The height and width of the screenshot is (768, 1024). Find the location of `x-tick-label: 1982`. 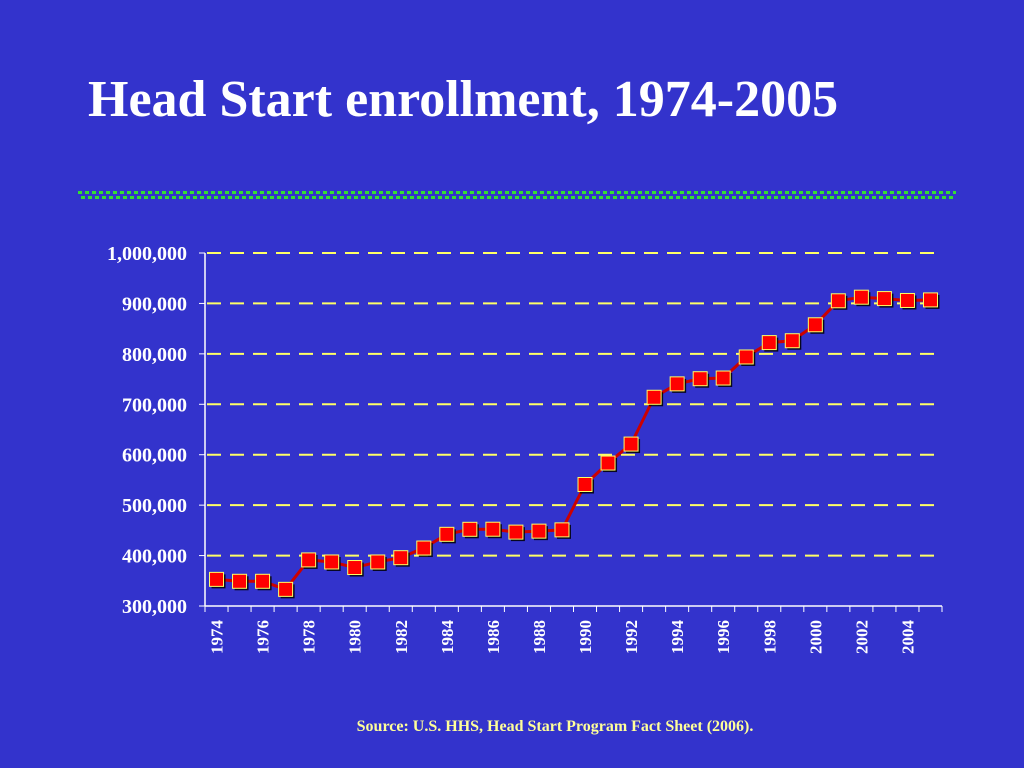

x-tick-label: 1982 is located at coordinates (401, 637).